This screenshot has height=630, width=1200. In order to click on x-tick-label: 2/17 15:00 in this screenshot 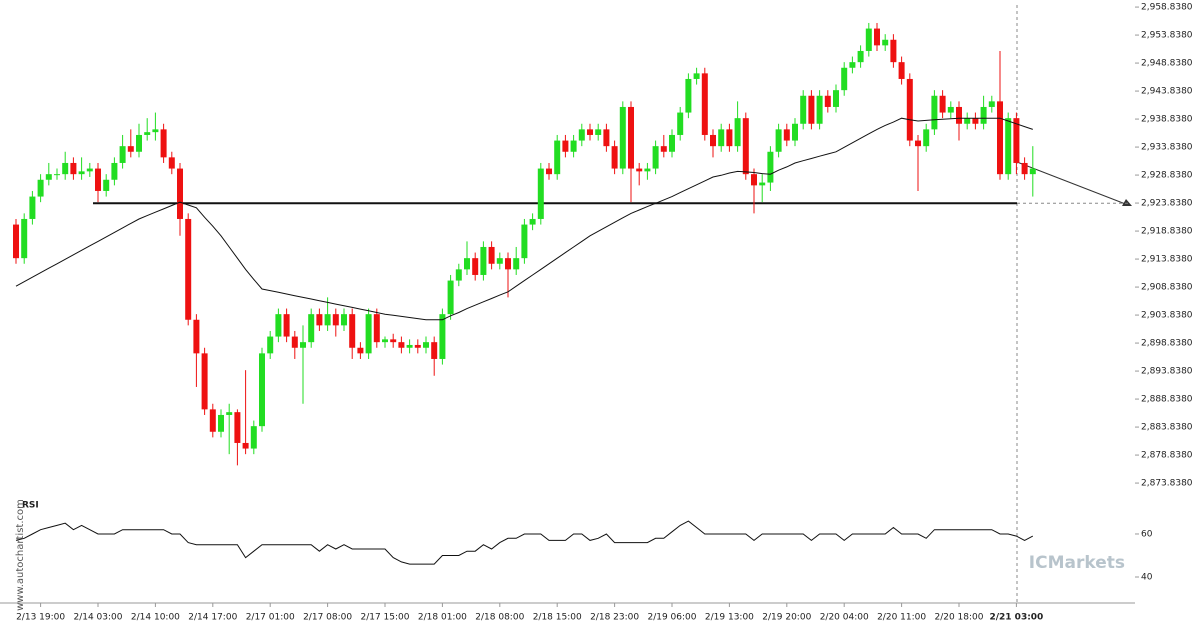, I will do `click(384, 618)`.